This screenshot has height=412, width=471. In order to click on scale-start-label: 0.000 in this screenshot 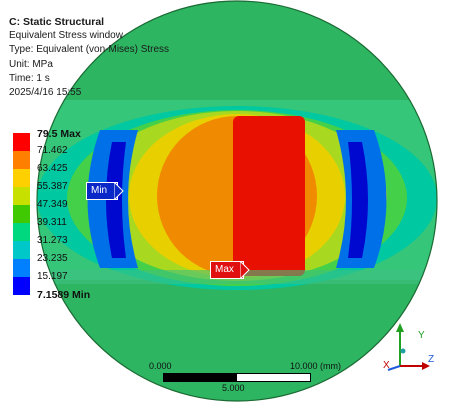, I will do `click(160, 366)`.